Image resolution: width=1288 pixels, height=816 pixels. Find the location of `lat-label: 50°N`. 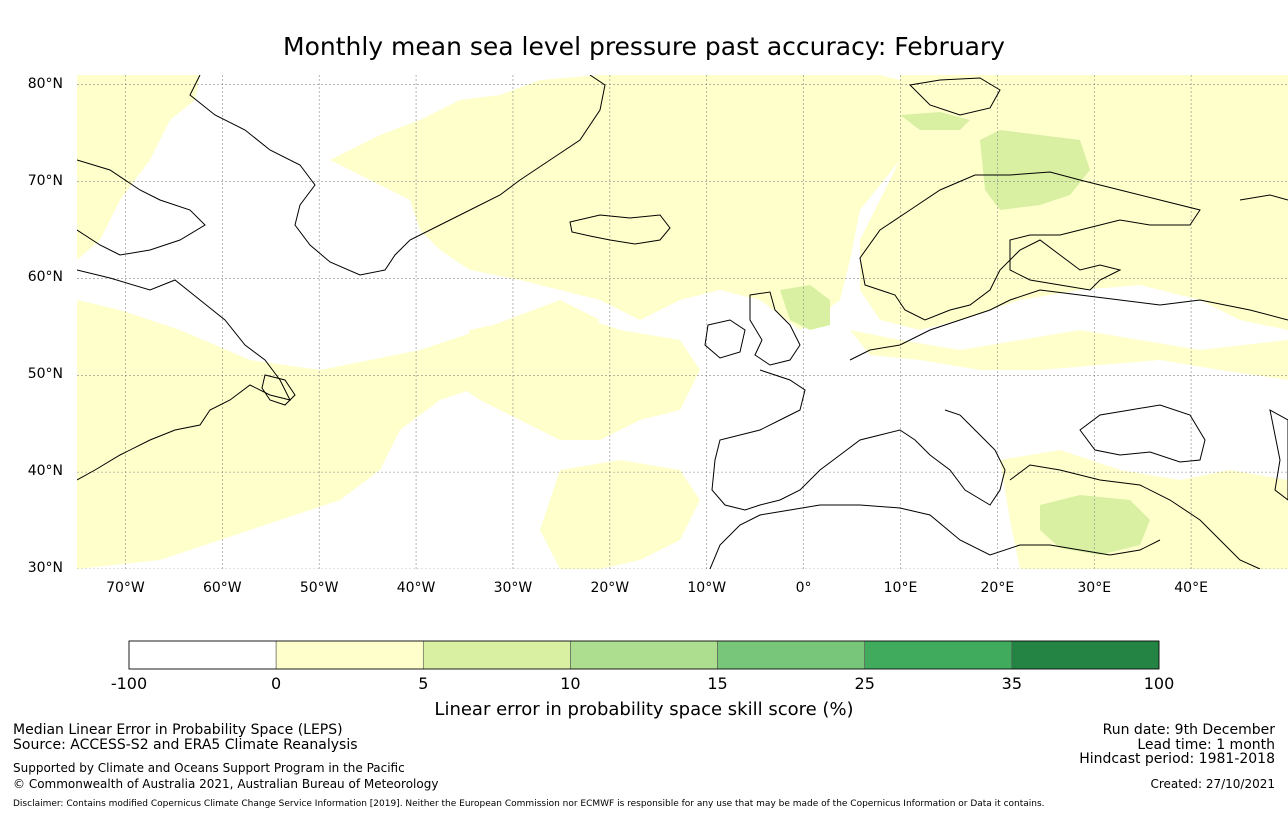

lat-label: 50°N is located at coordinates (45, 374).